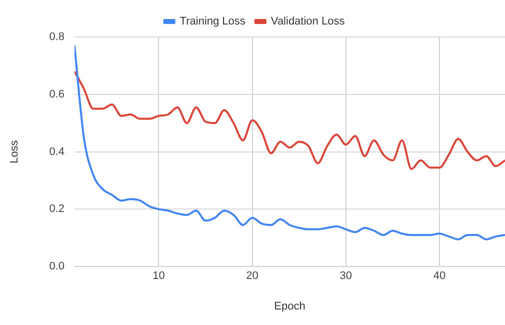 The image size is (505, 325). I want to click on y-tick-label: 0.0, so click(56, 266).